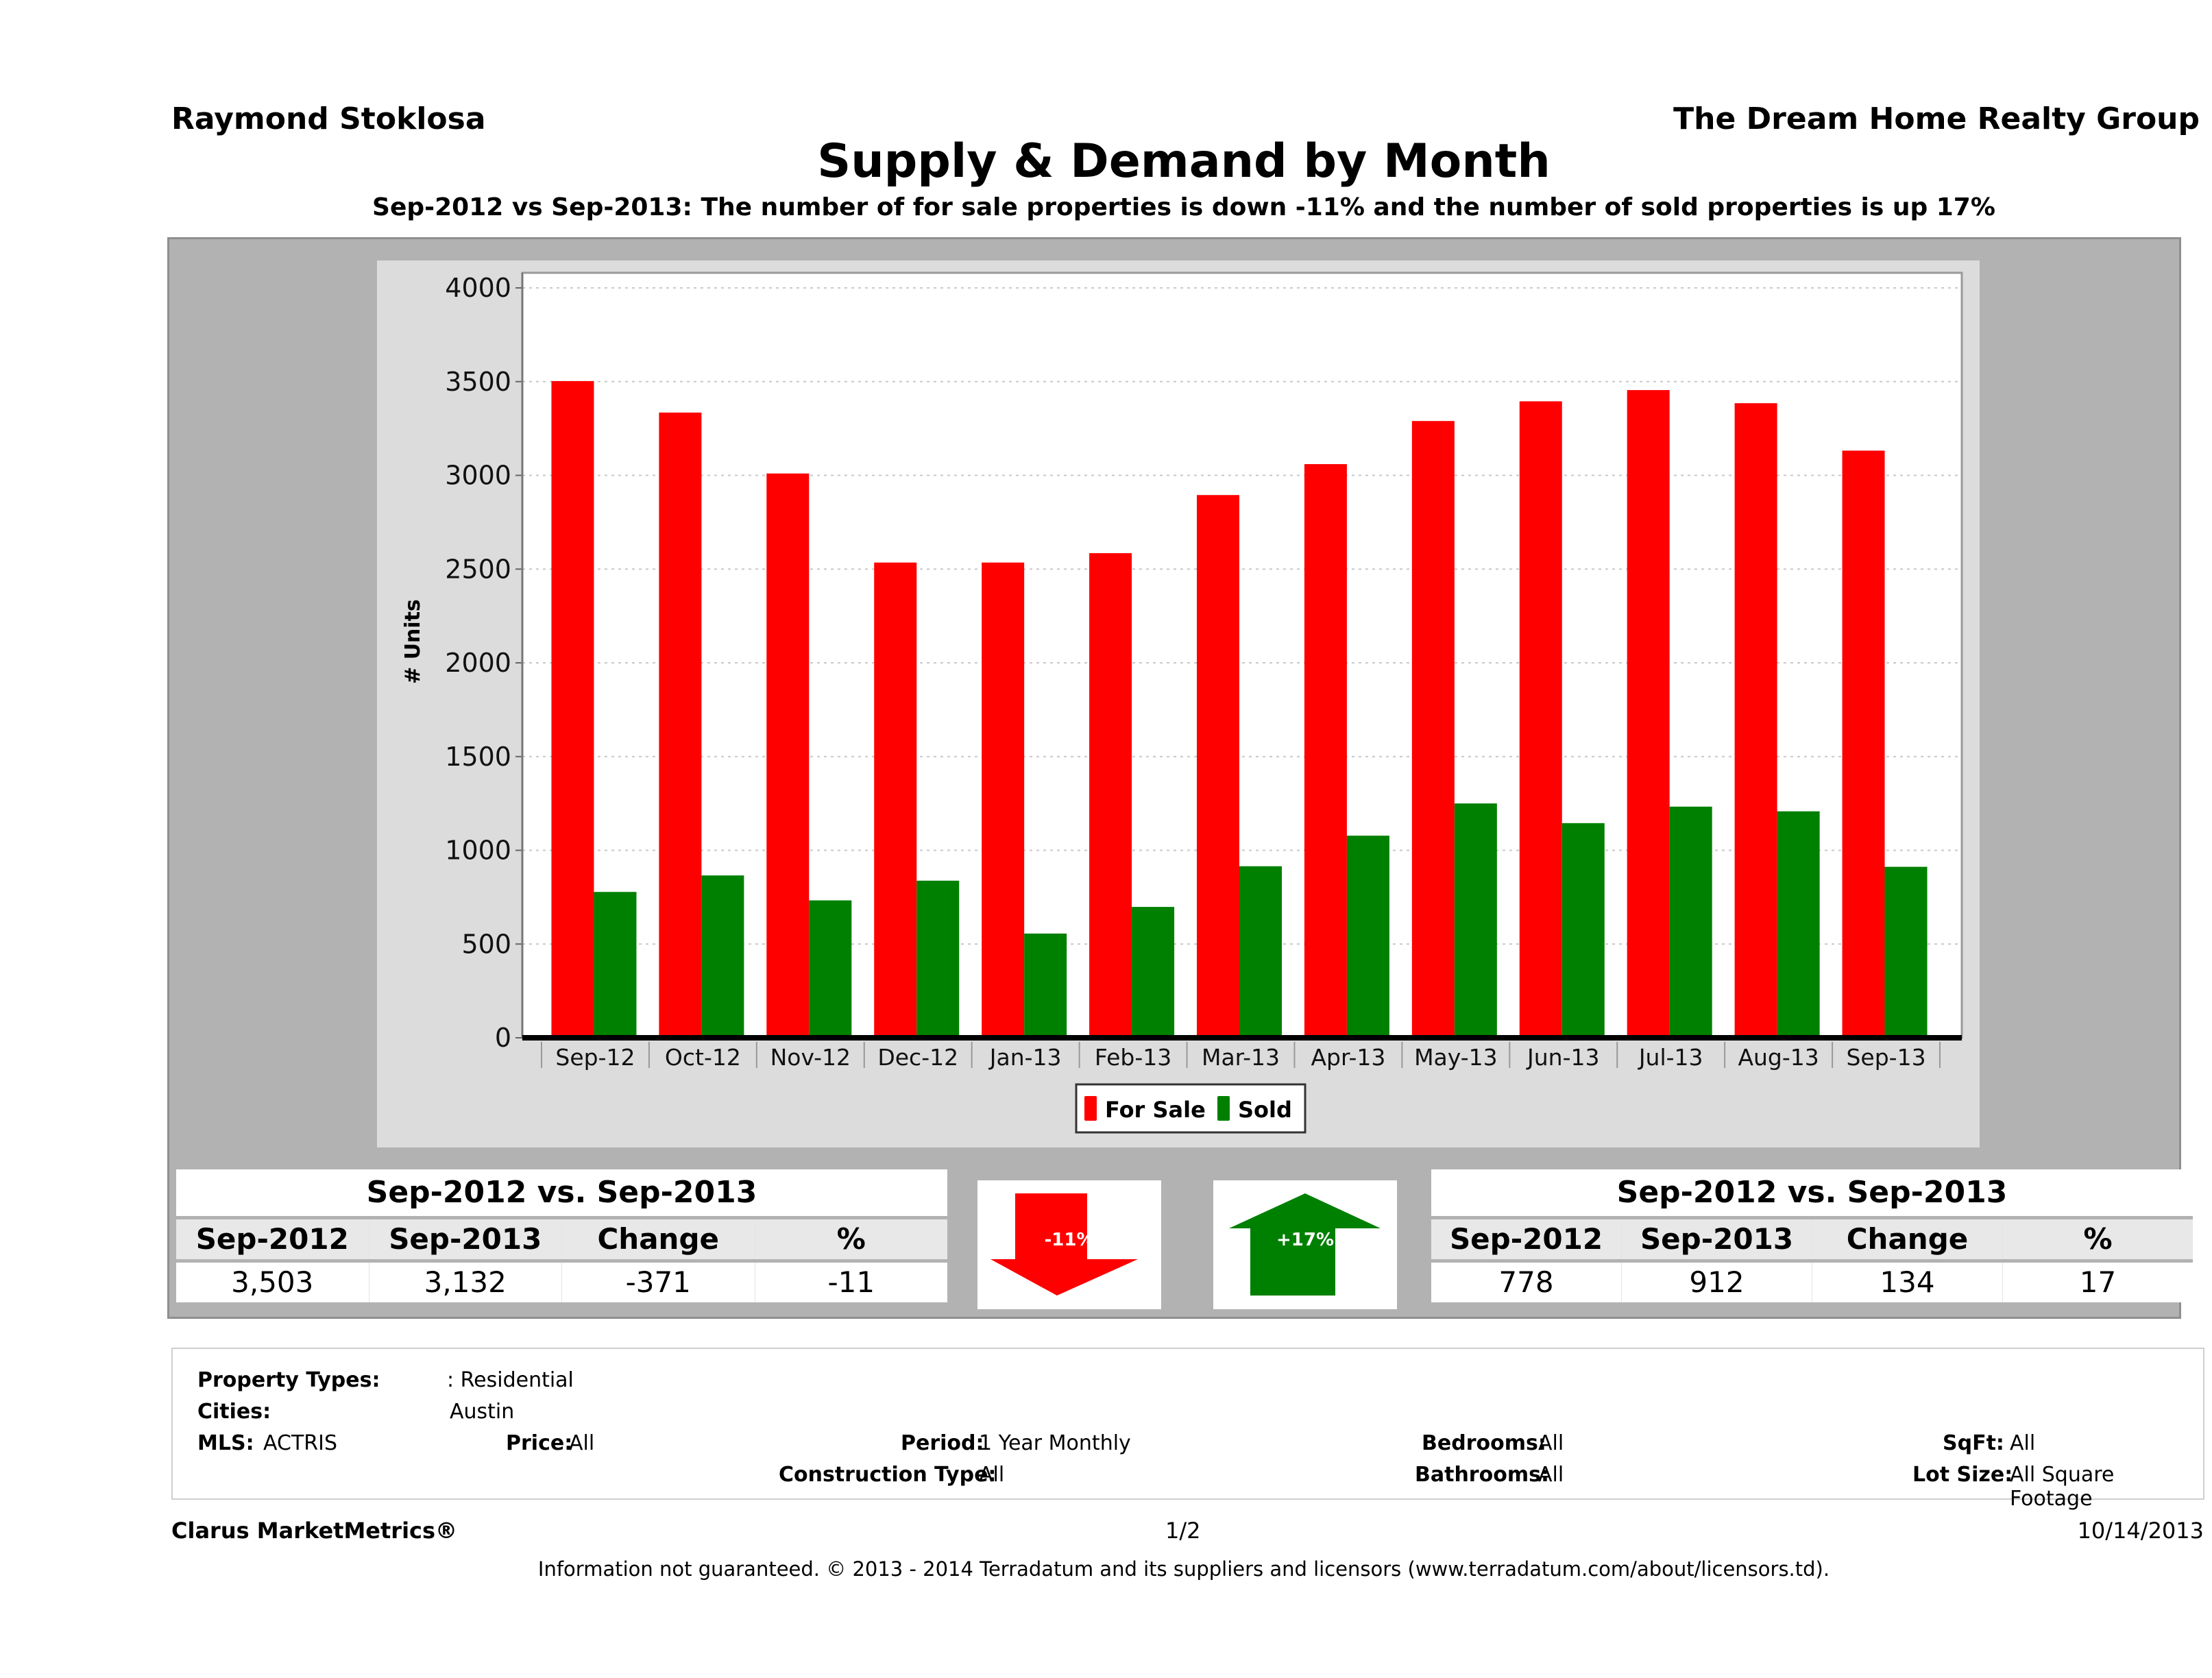  What do you see at coordinates (1223, 1108) in the screenshot?
I see `legend-swatch-sold` at bounding box center [1223, 1108].